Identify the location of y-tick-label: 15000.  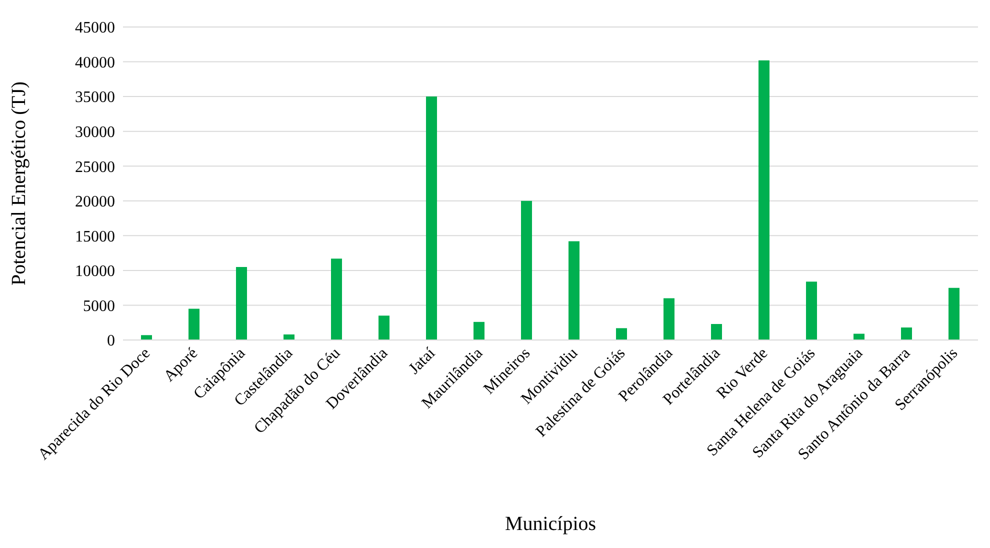
(95, 237).